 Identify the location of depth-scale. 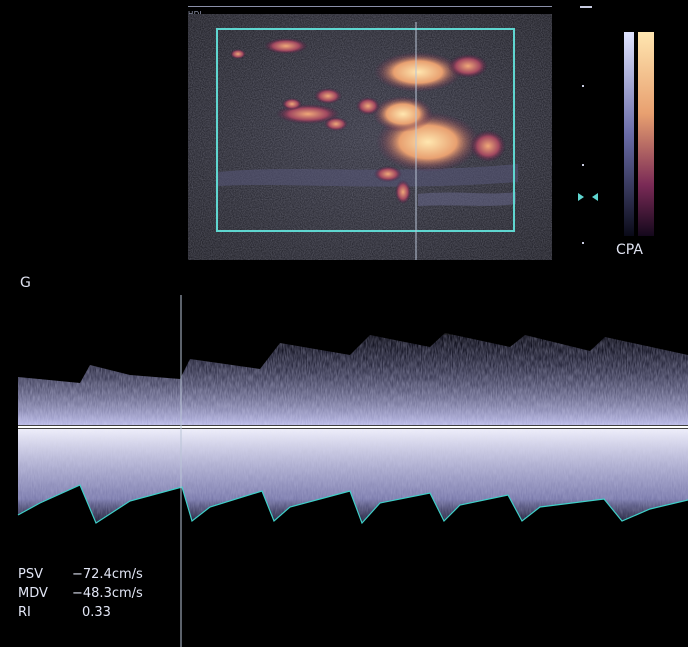
(588, 125).